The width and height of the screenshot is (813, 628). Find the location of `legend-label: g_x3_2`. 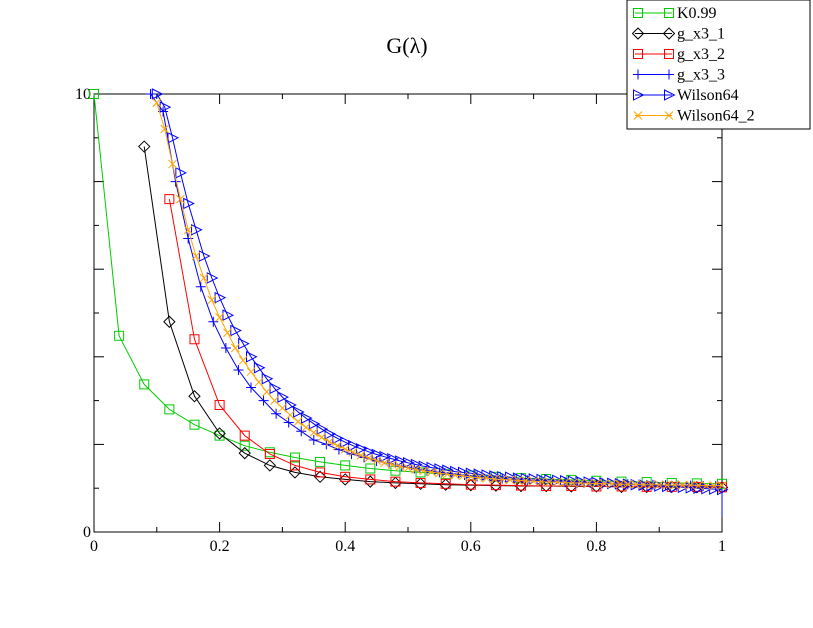

legend-label: g_x3_2 is located at coordinates (701, 54).